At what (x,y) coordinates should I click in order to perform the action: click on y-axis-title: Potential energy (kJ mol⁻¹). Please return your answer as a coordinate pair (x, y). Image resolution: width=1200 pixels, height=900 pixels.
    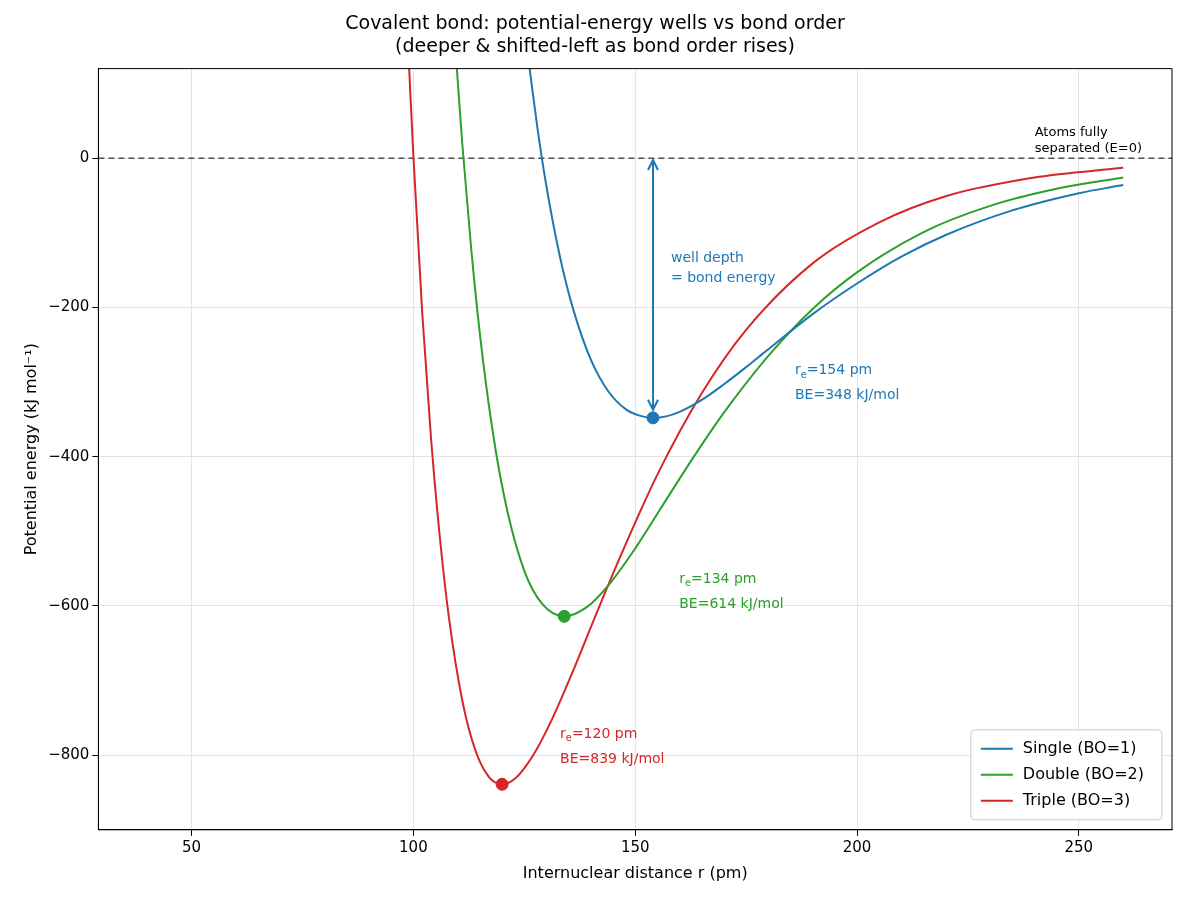
    Looking at the image, I should click on (30, 449).